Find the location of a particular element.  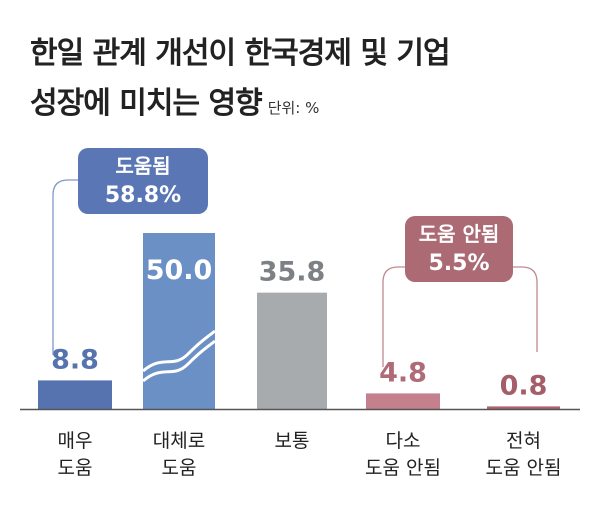

value-label-2: 35.8 is located at coordinates (292, 272).